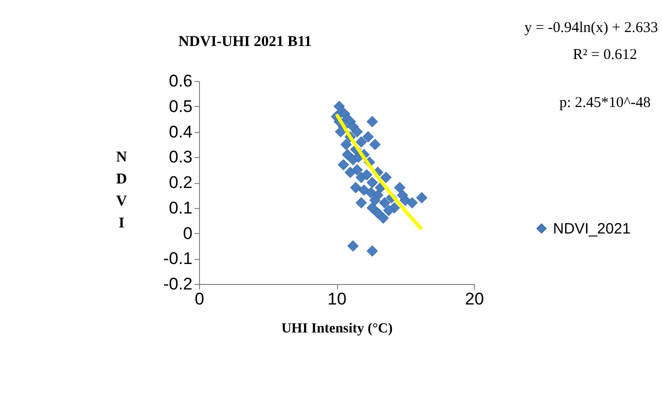 This screenshot has width=662, height=403. Describe the element at coordinates (337, 329) in the screenshot. I see `x-axis-title: UHI Intensity (°C)` at that location.